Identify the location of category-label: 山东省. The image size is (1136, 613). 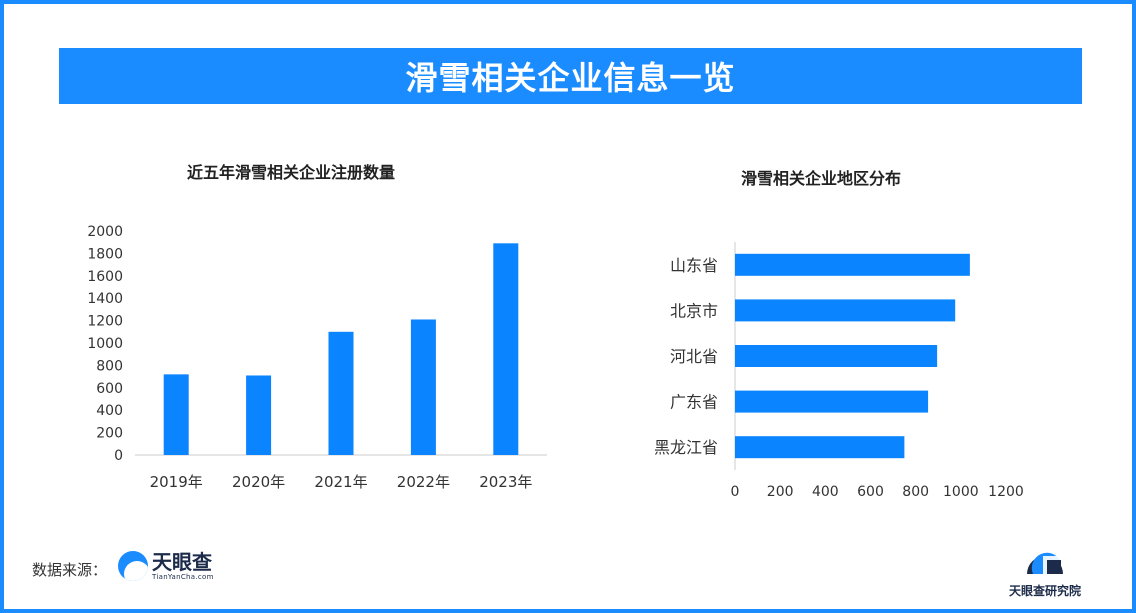
(694, 265).